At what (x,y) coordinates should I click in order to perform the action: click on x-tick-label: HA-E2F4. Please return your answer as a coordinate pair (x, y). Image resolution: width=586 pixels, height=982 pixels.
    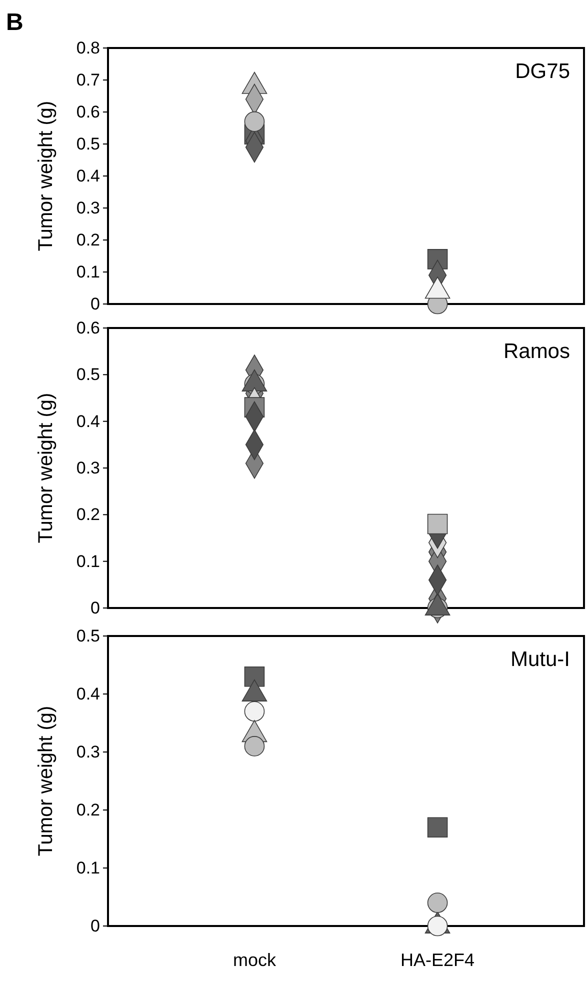
    Looking at the image, I should click on (437, 960).